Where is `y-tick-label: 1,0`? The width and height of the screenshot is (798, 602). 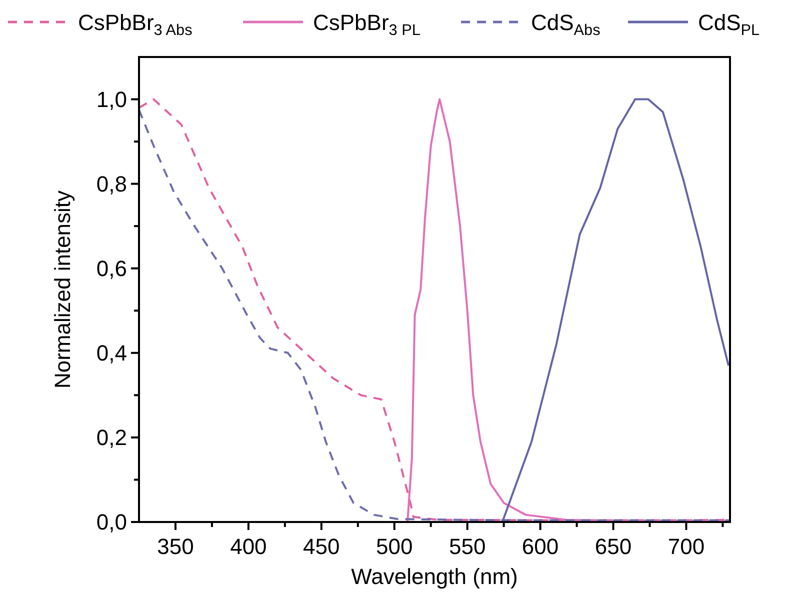
y-tick-label: 1,0 is located at coordinates (111, 99).